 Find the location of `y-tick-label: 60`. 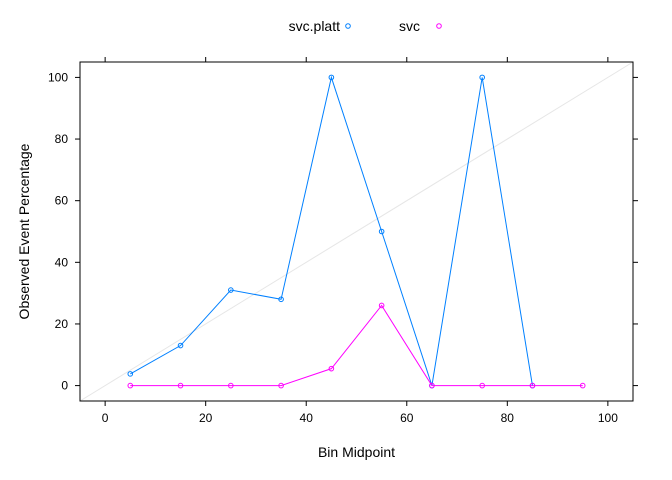

y-tick-label: 60 is located at coordinates (62, 201).